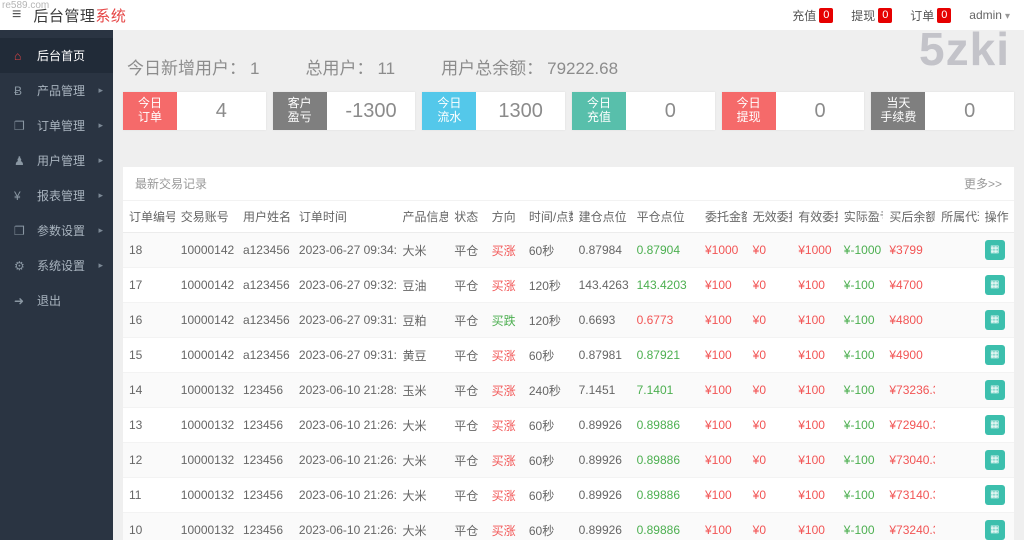  What do you see at coordinates (909, 320) in the screenshot?
I see `table-cell: ¥4800` at bounding box center [909, 320].